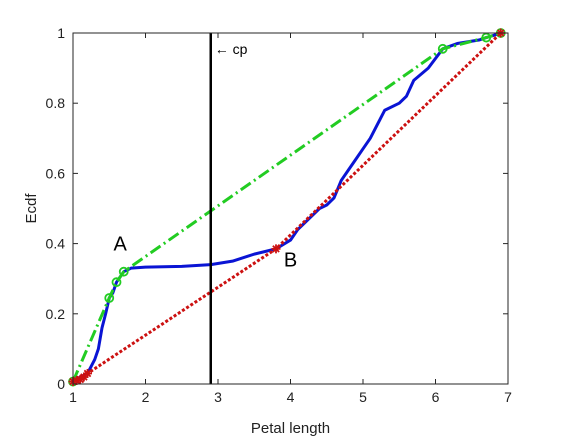  I want to click on y-tick-label: 0.6, so click(56, 173).